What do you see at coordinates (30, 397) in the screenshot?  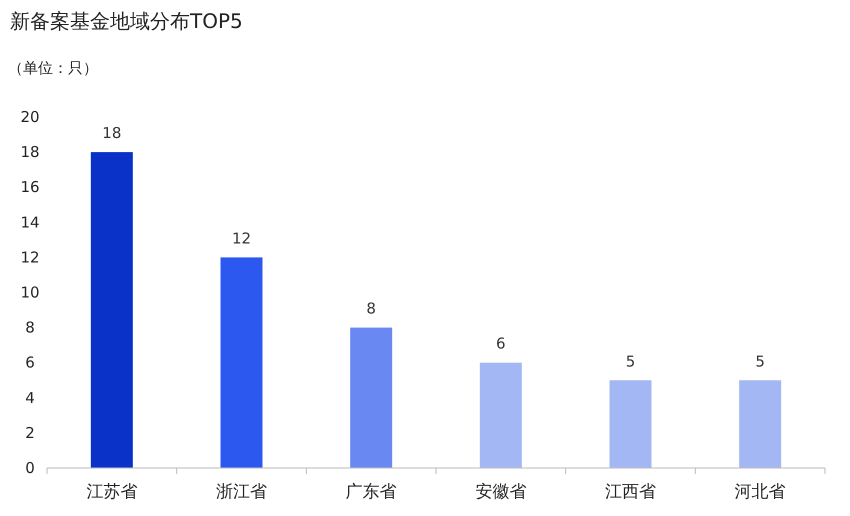 I see `y-tick-label: 4` at bounding box center [30, 397].